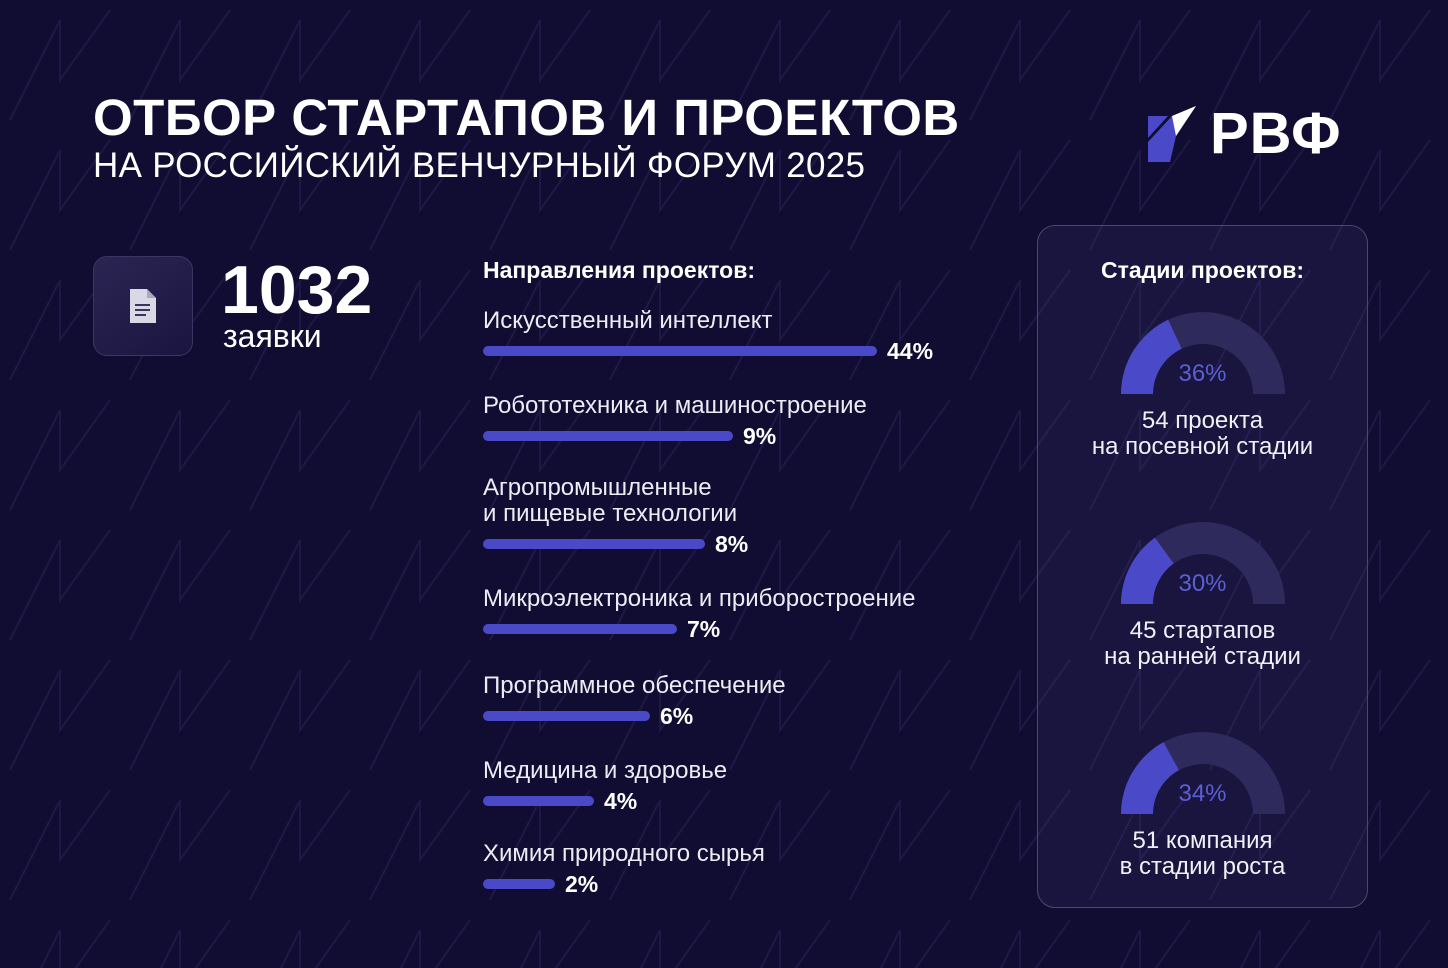 The image size is (1448, 968). Describe the element at coordinates (675, 405) in the screenshot. I see `direction-label: Робототехника и машиностроение` at that location.